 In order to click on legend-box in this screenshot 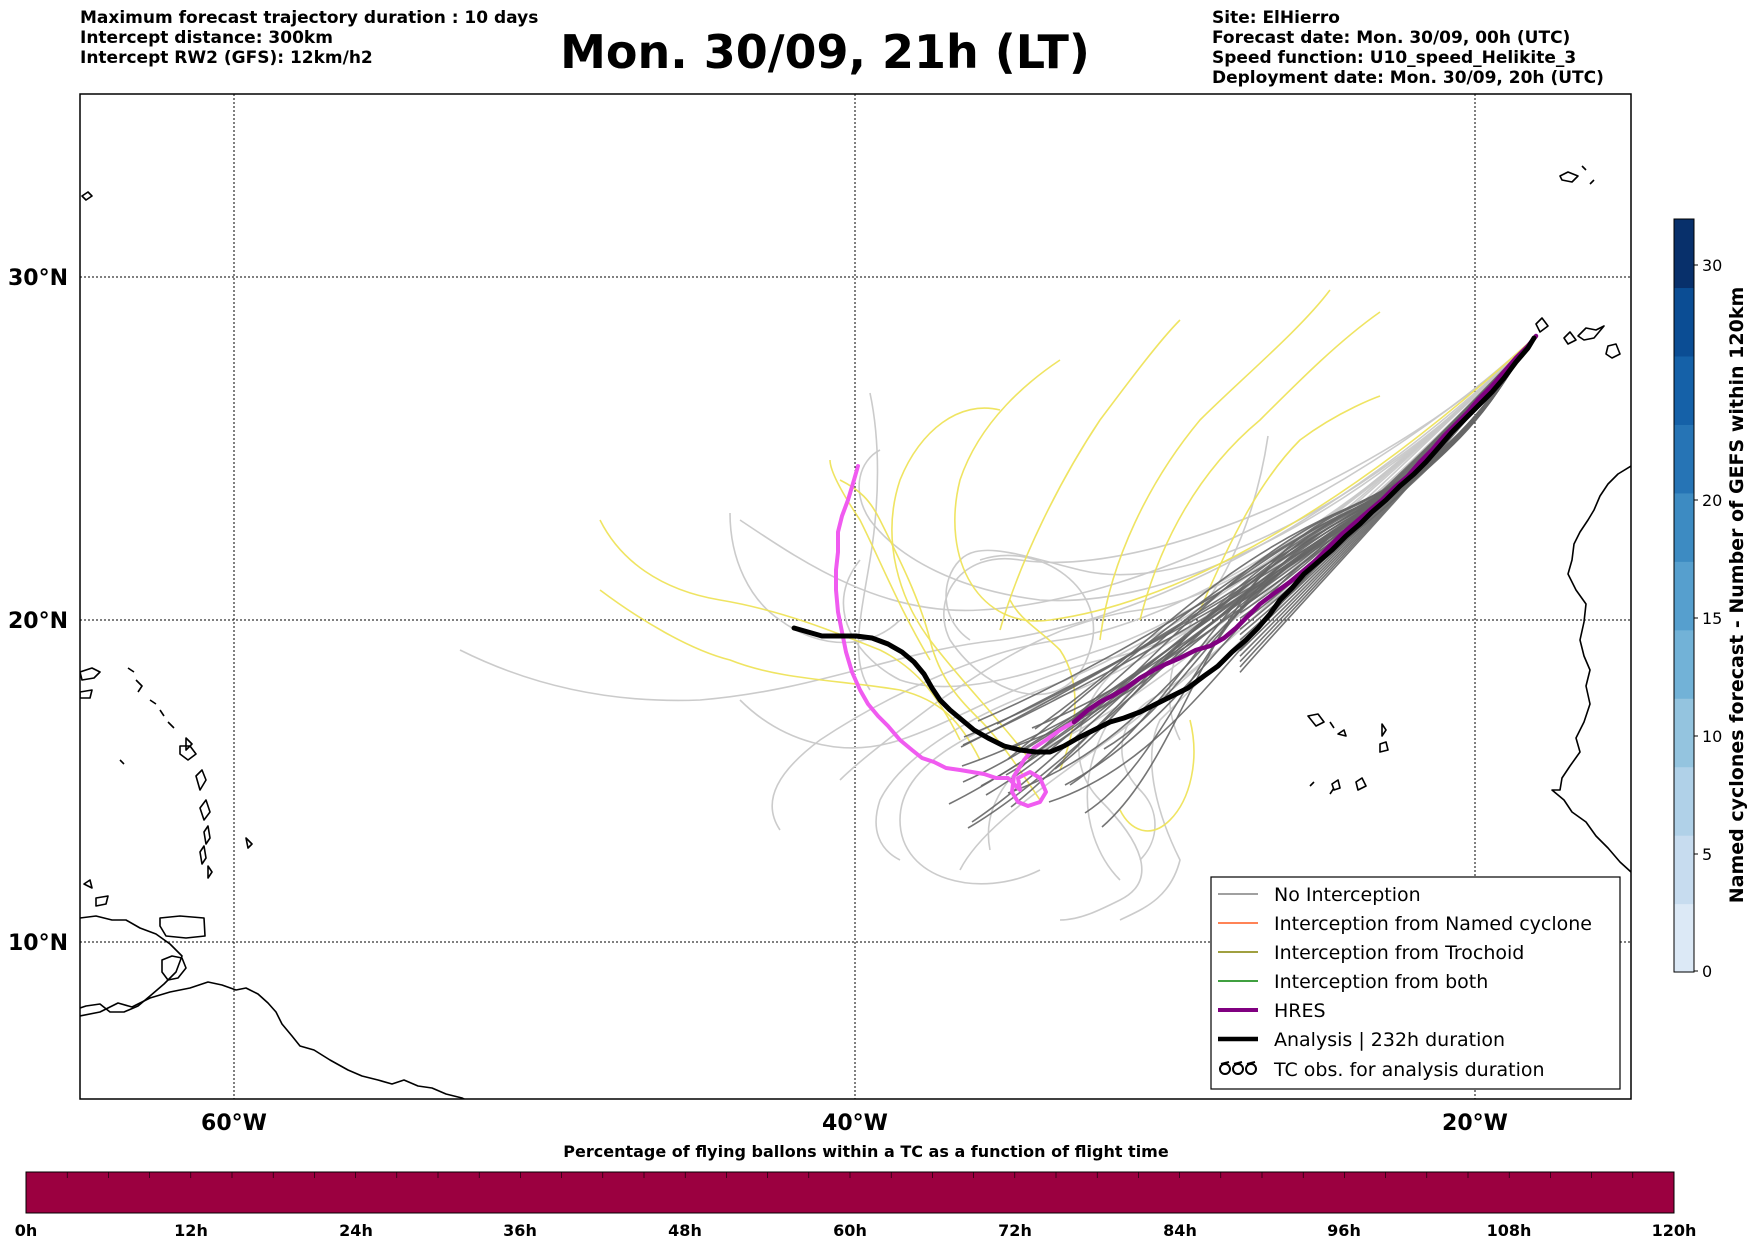, I will do `click(1415, 983)`.